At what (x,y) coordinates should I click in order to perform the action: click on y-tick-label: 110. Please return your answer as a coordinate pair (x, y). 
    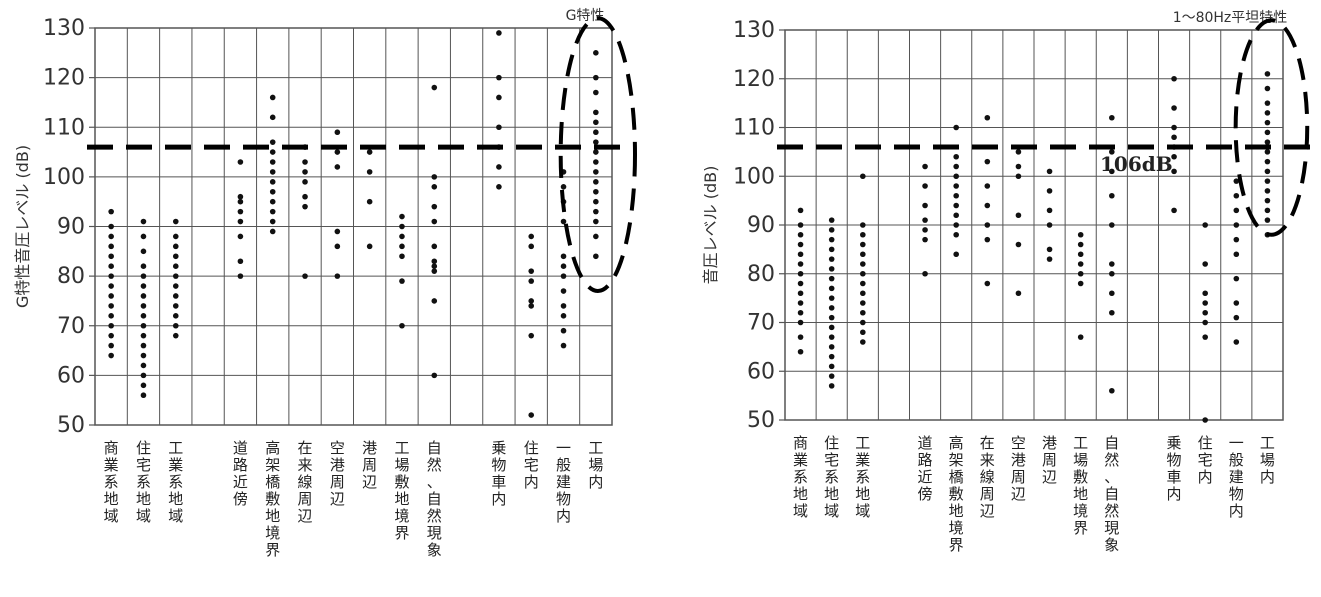
    Looking at the image, I should click on (754, 128).